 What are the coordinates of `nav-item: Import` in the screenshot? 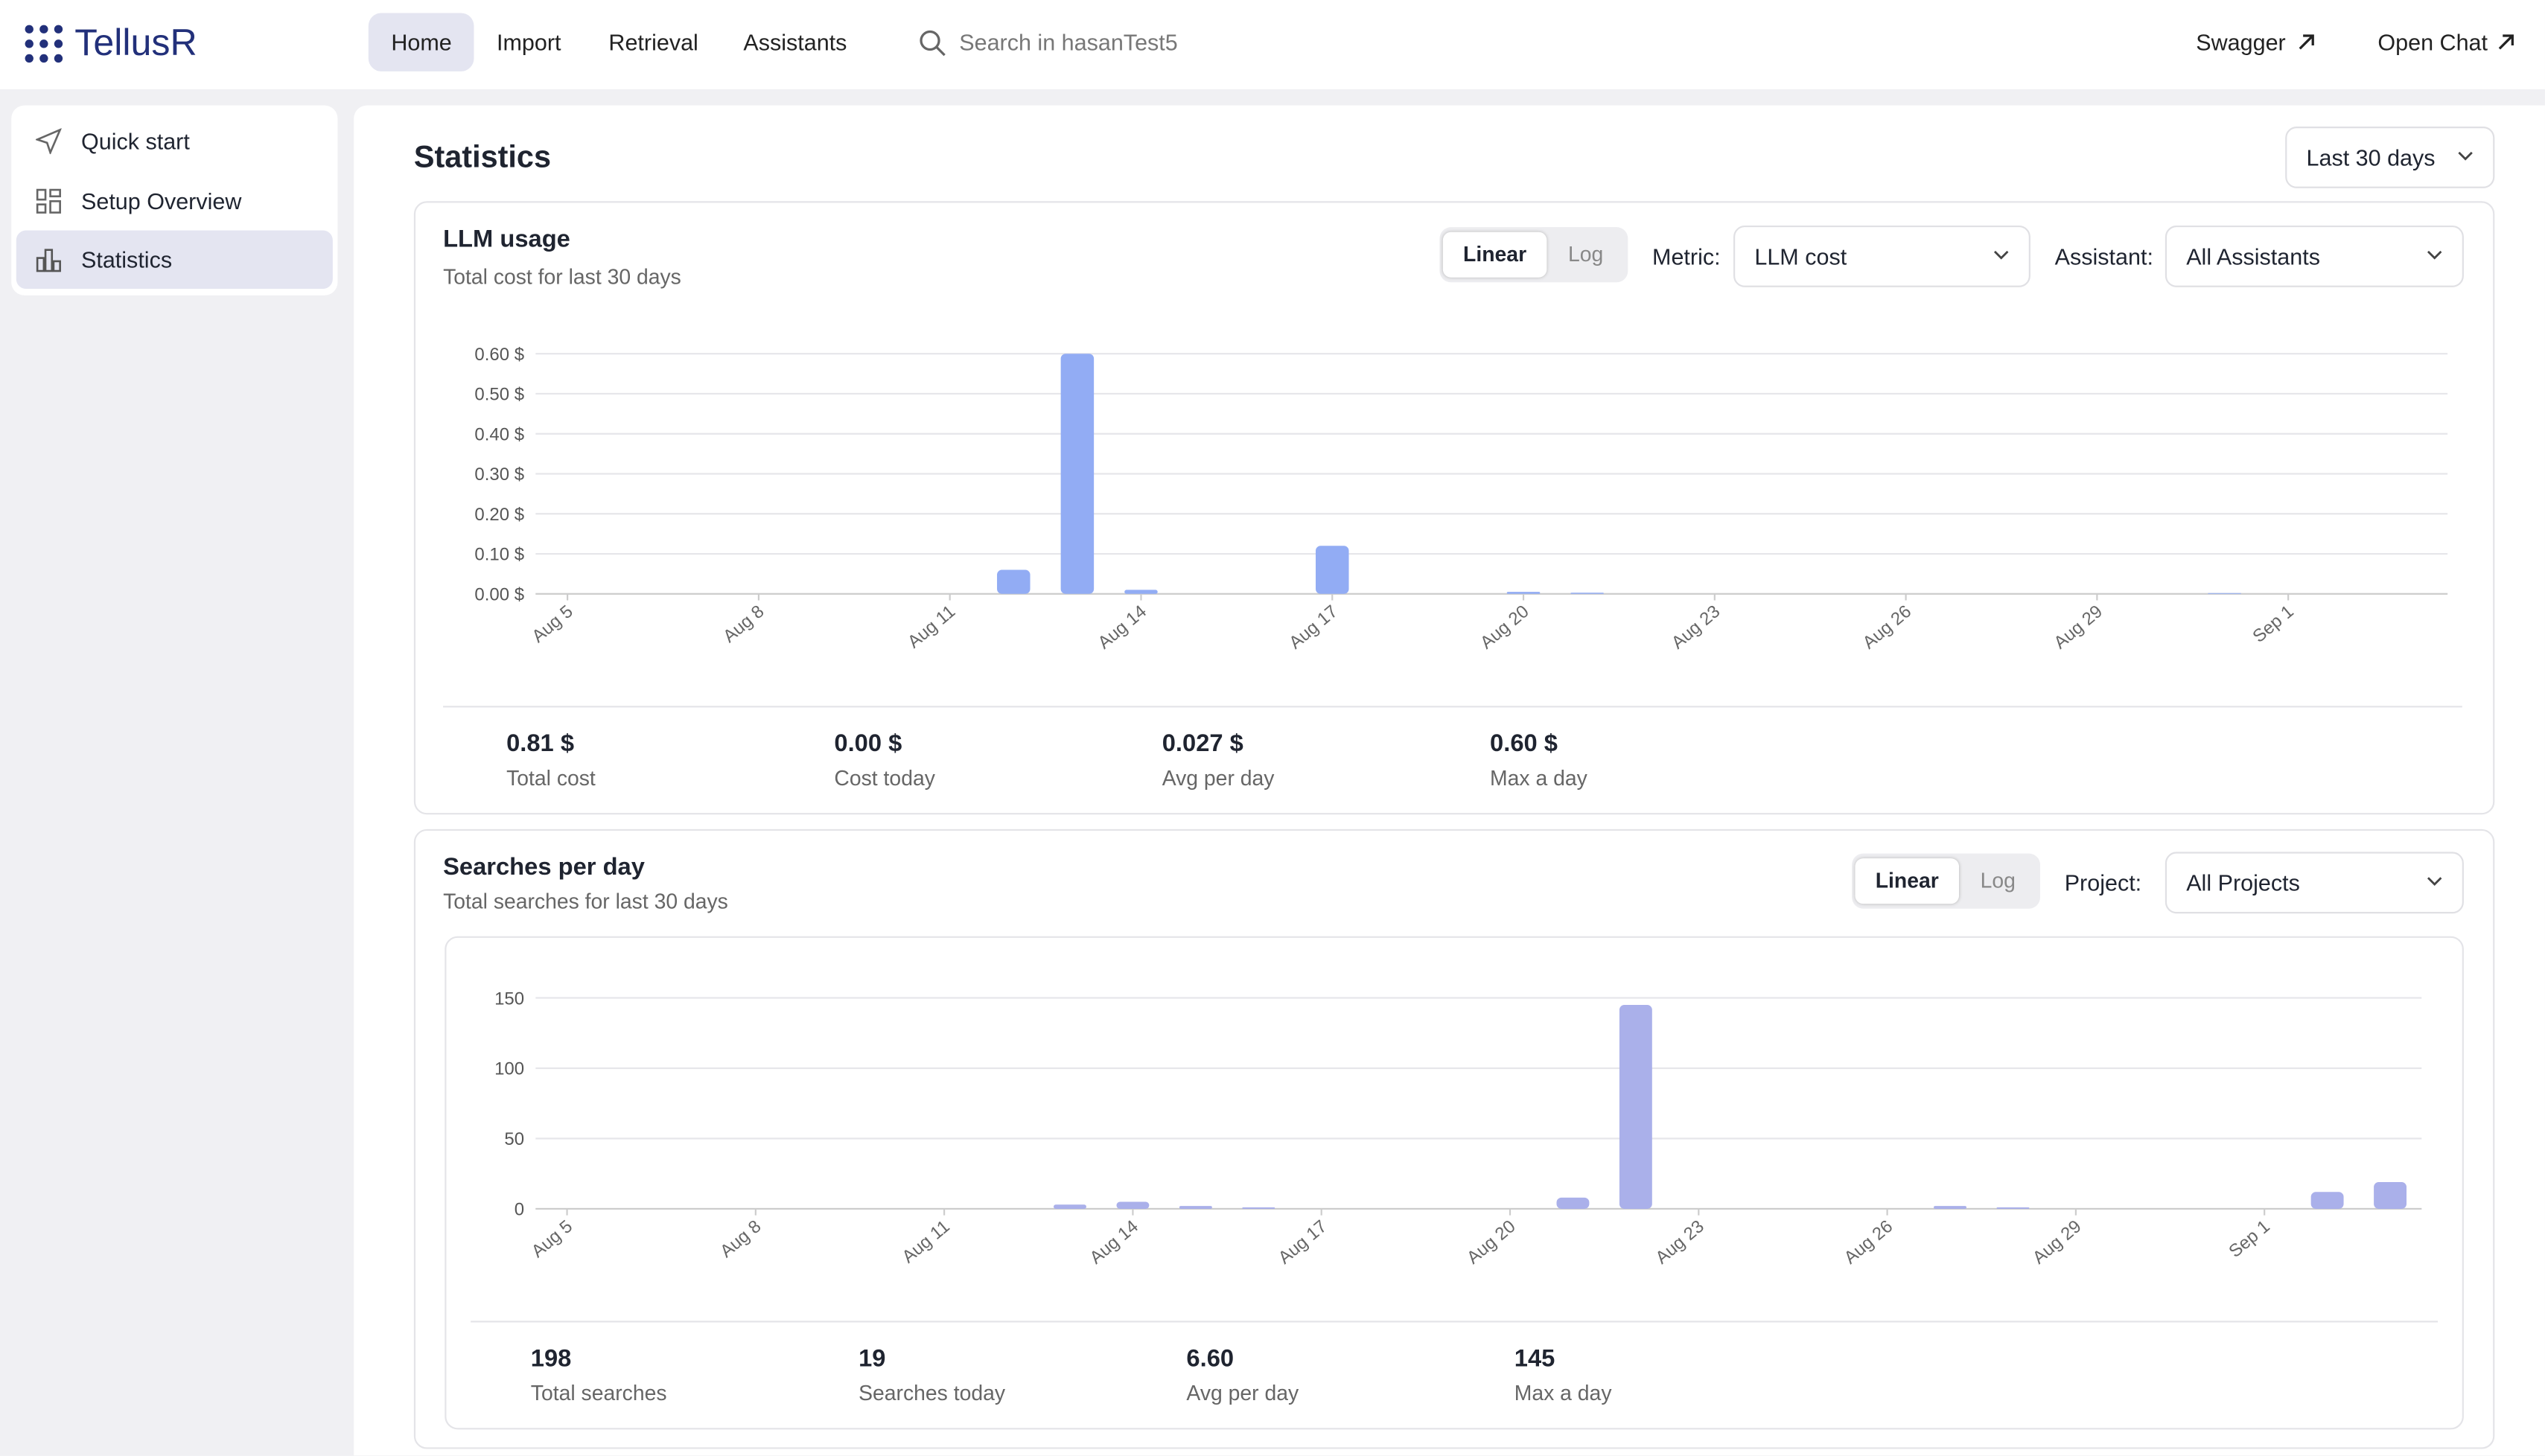 It's located at (529, 42).